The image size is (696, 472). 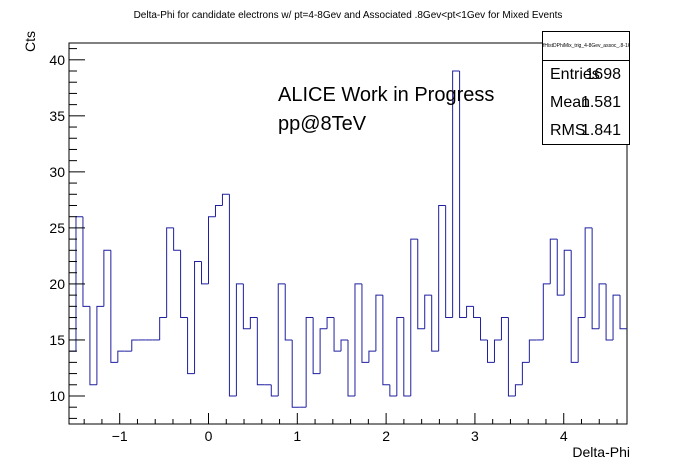 What do you see at coordinates (564, 436) in the screenshot?
I see `x-tick-label: 4` at bounding box center [564, 436].